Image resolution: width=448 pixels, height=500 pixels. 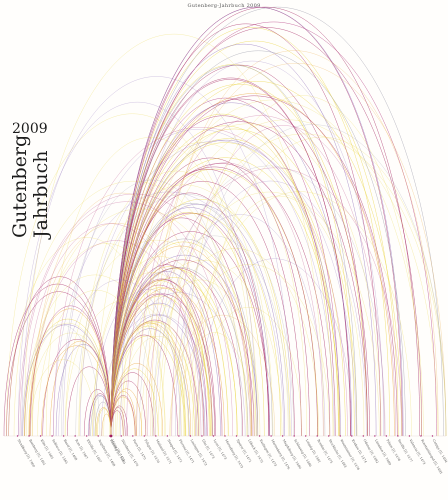 I want to click on running-head: Gutenberg-Jahrbuch 2009, so click(x=224, y=6).